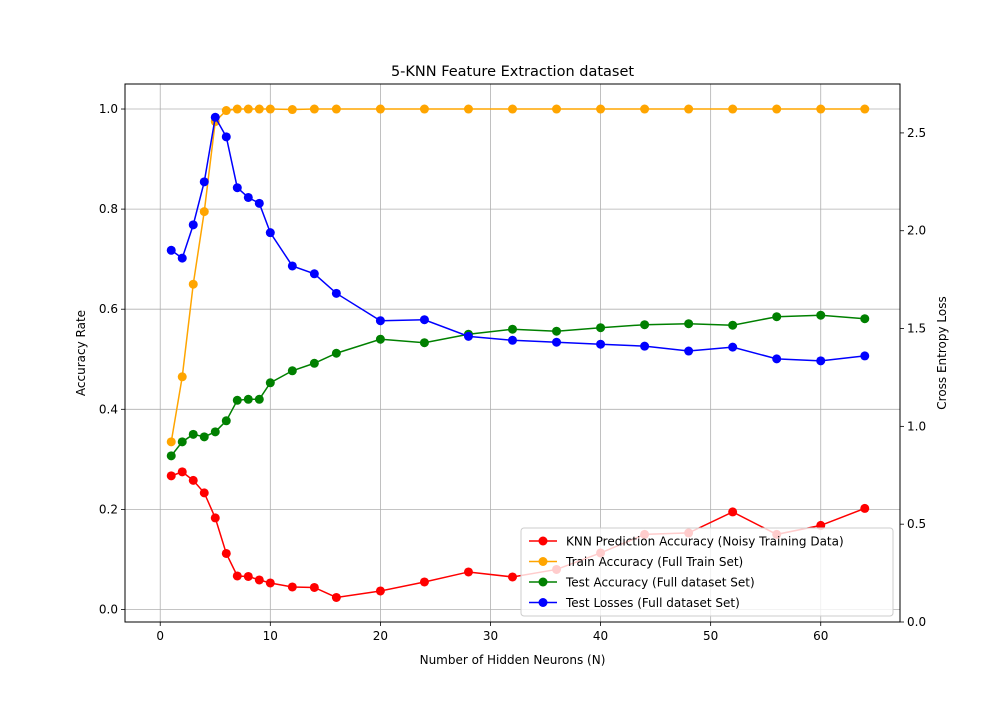 Image resolution: width=1000 pixels, height=704 pixels. What do you see at coordinates (108, 509) in the screenshot?
I see `y-tick-label: 0.2` at bounding box center [108, 509].